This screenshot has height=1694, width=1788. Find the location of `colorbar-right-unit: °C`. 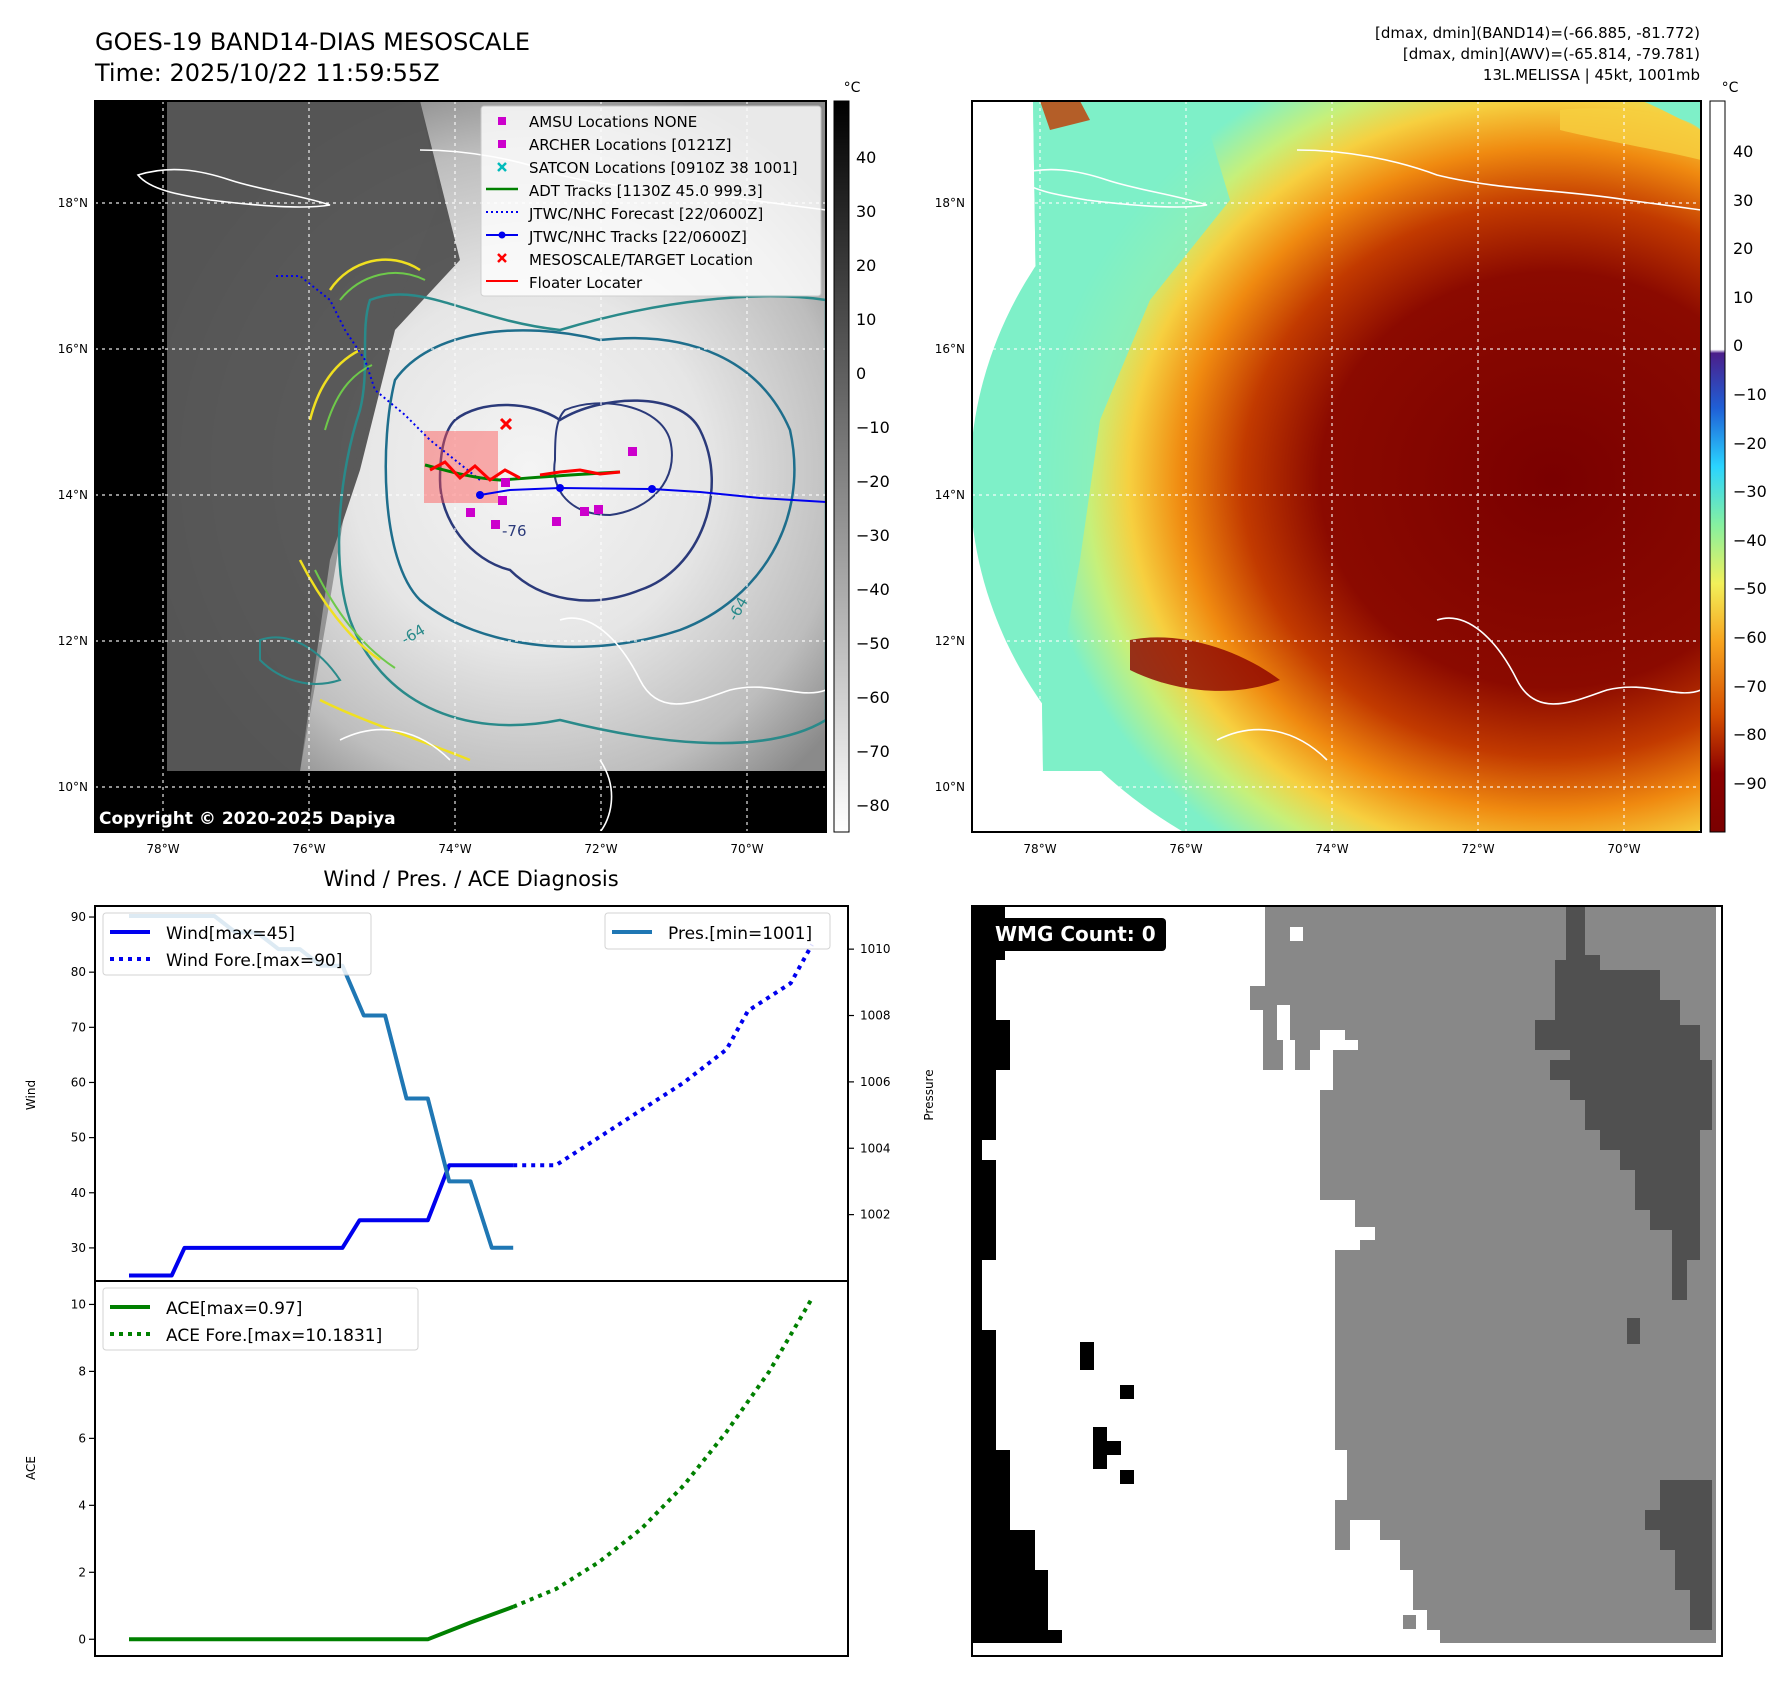

colorbar-right-unit: °C is located at coordinates (1730, 88).